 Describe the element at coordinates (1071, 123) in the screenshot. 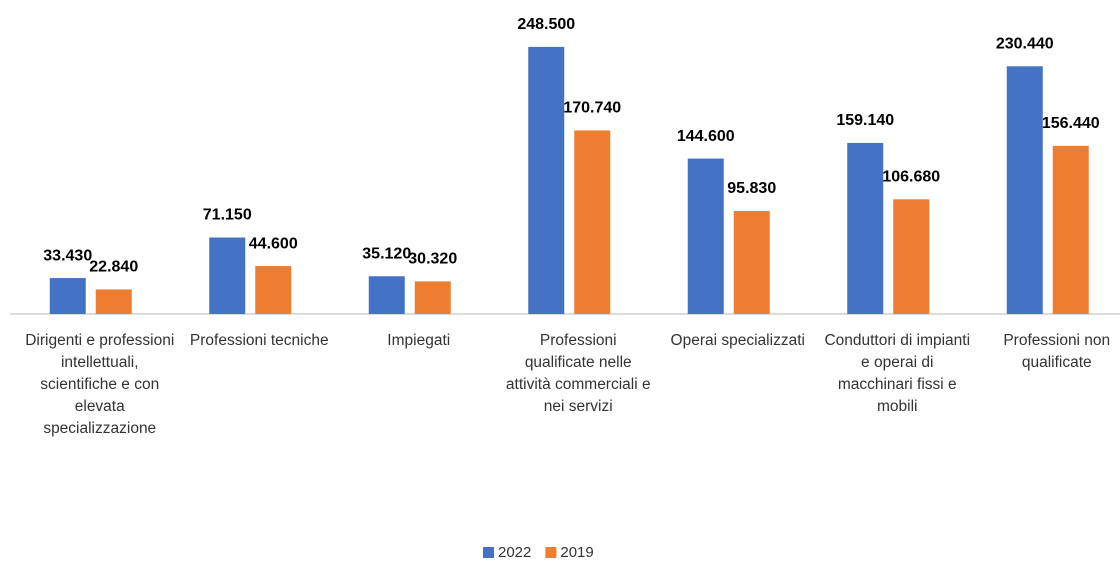

I see `data-label: 156.440` at that location.